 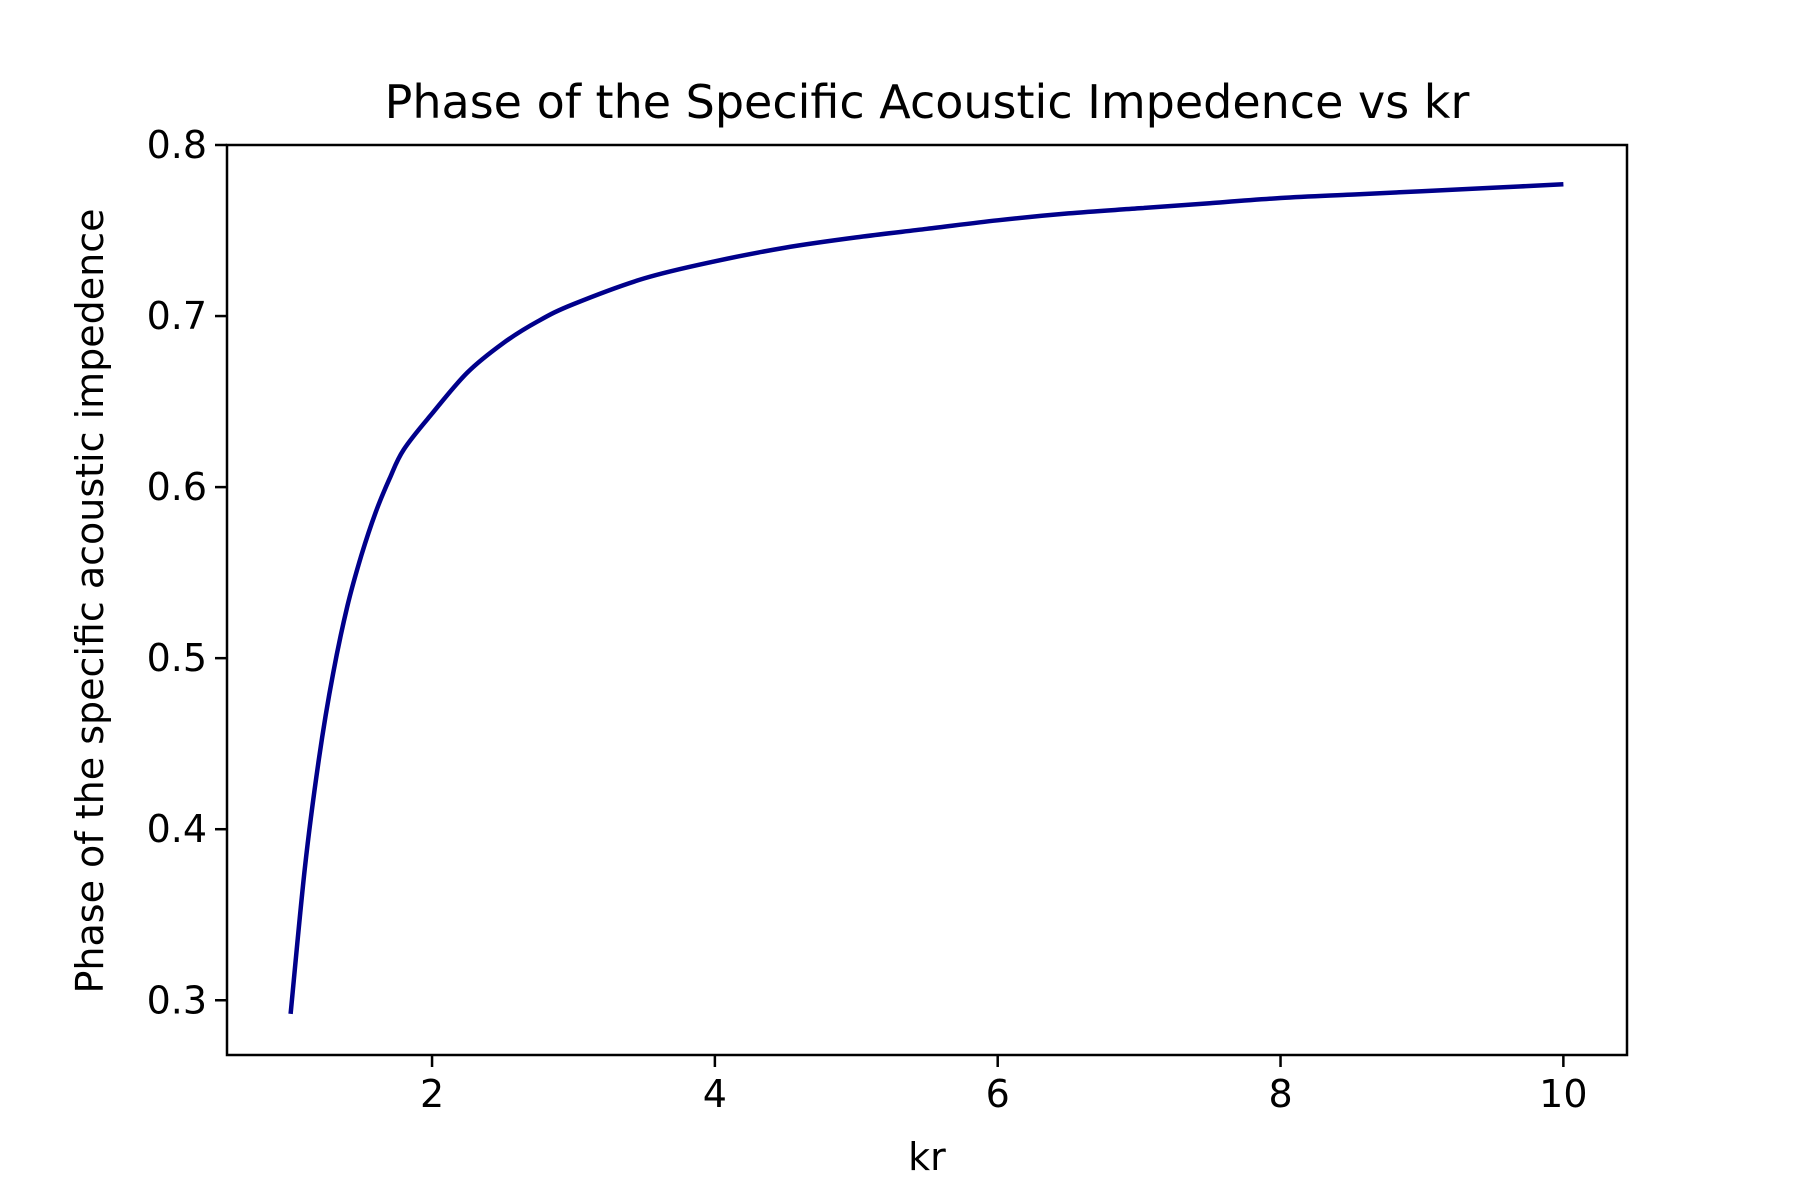 What do you see at coordinates (177, 487) in the screenshot?
I see `y-tick-label: 0.6` at bounding box center [177, 487].